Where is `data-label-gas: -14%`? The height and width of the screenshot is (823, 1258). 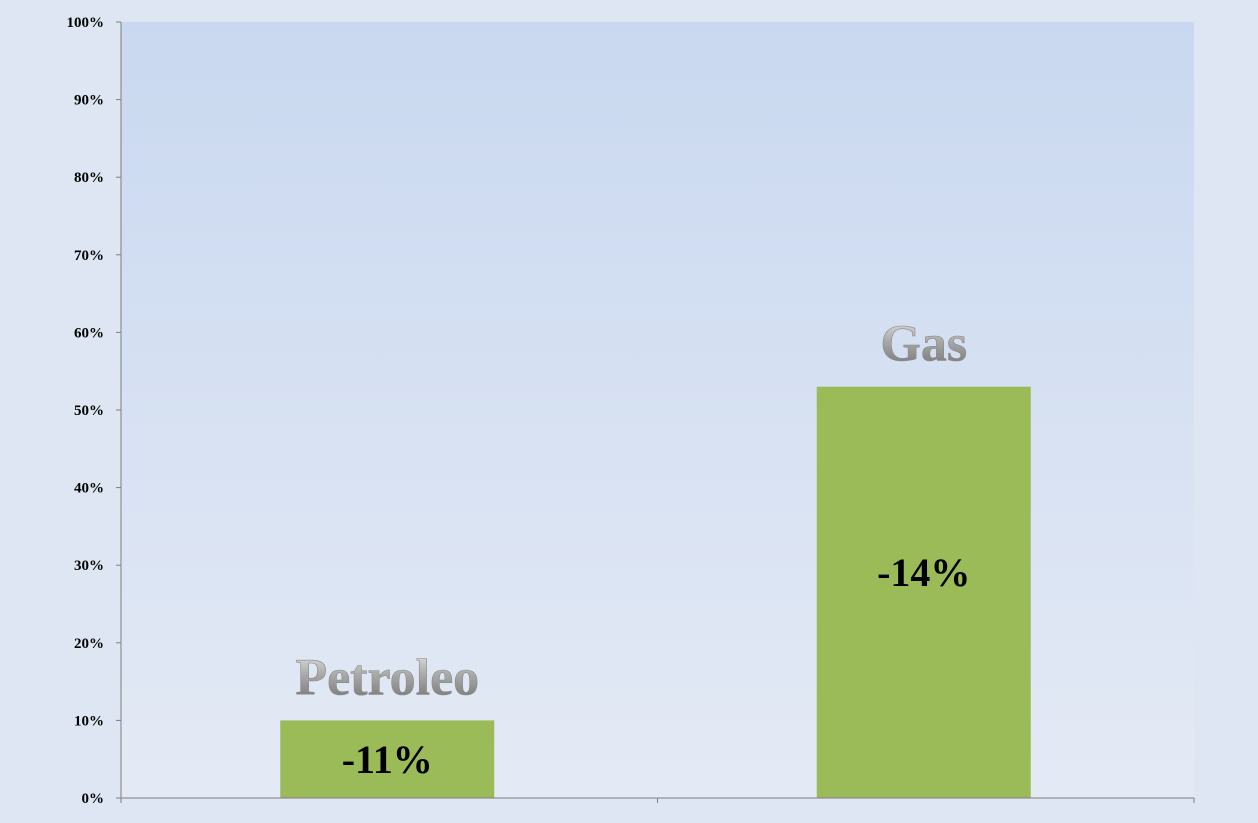
data-label-gas: -14% is located at coordinates (923, 572).